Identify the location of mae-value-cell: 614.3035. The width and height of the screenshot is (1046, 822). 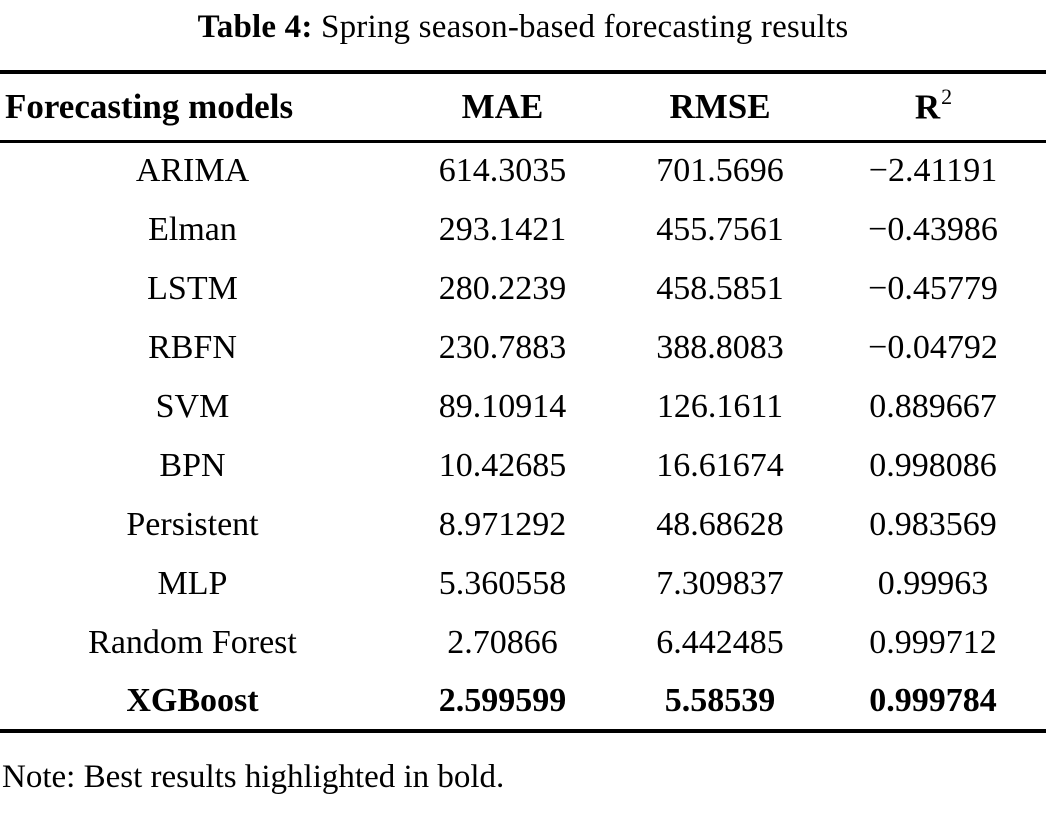
(502, 171).